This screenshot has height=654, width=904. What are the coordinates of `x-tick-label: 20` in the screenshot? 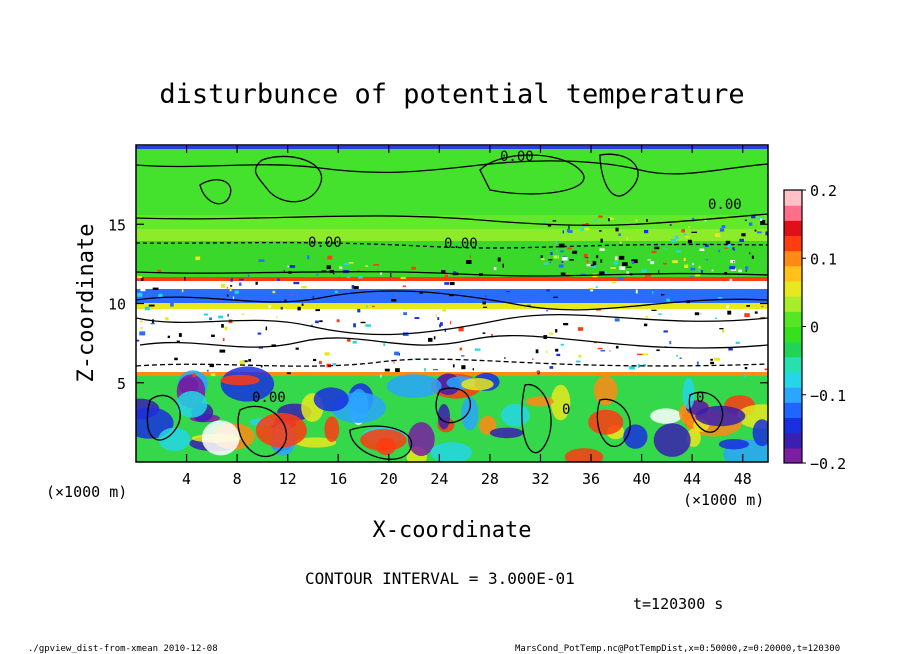 It's located at (389, 479).